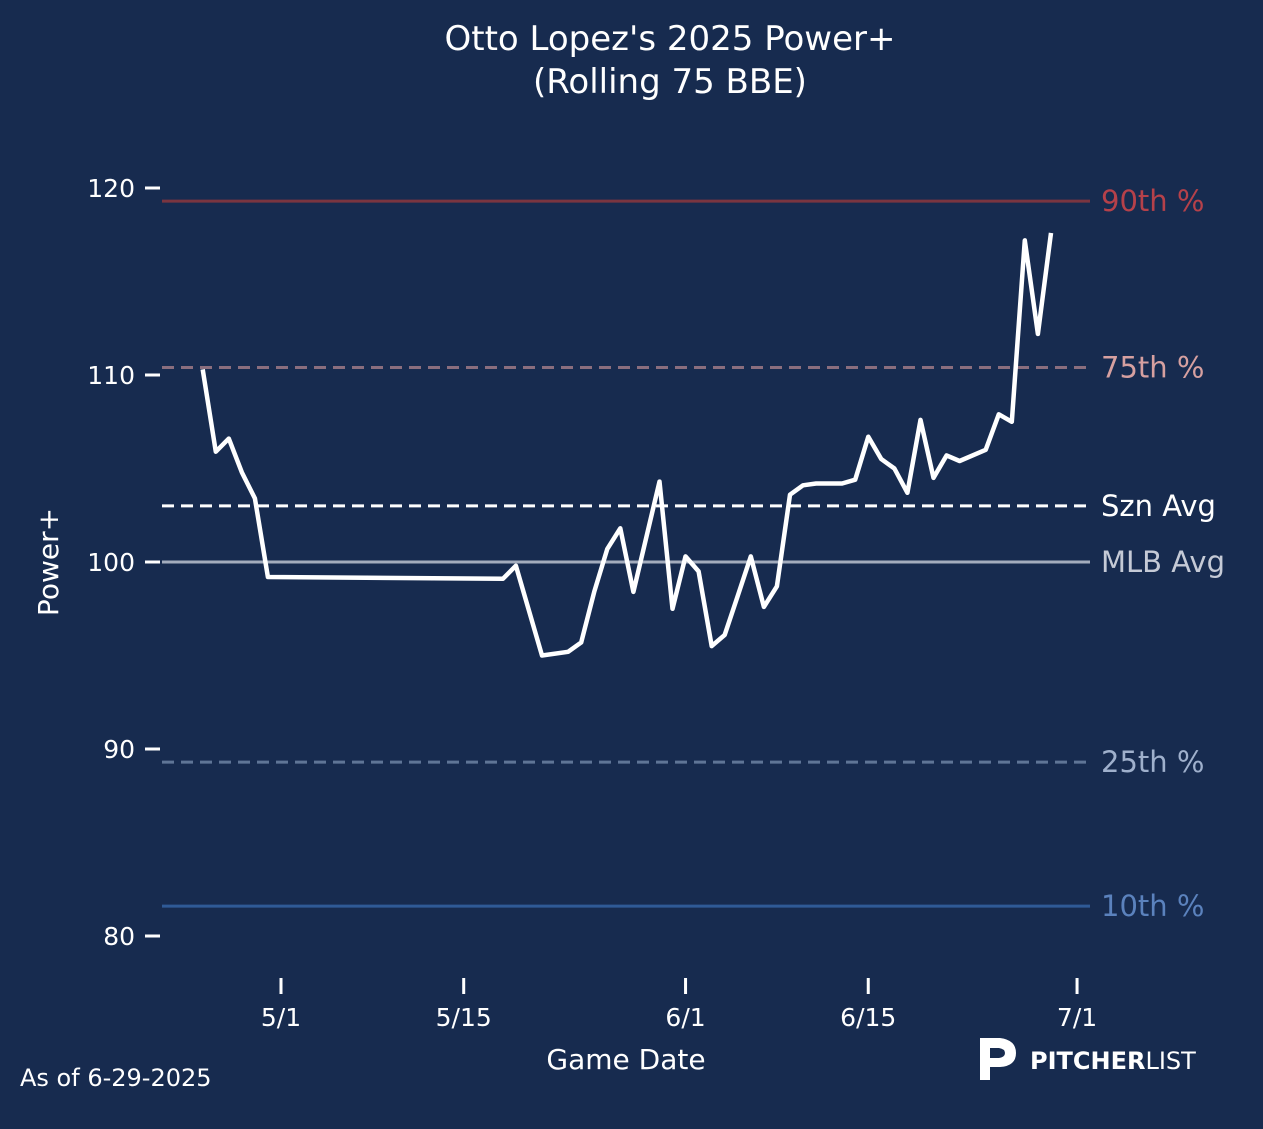  What do you see at coordinates (669, 39) in the screenshot?
I see `chart-title: Otto Lopez's 2025 Power+` at bounding box center [669, 39].